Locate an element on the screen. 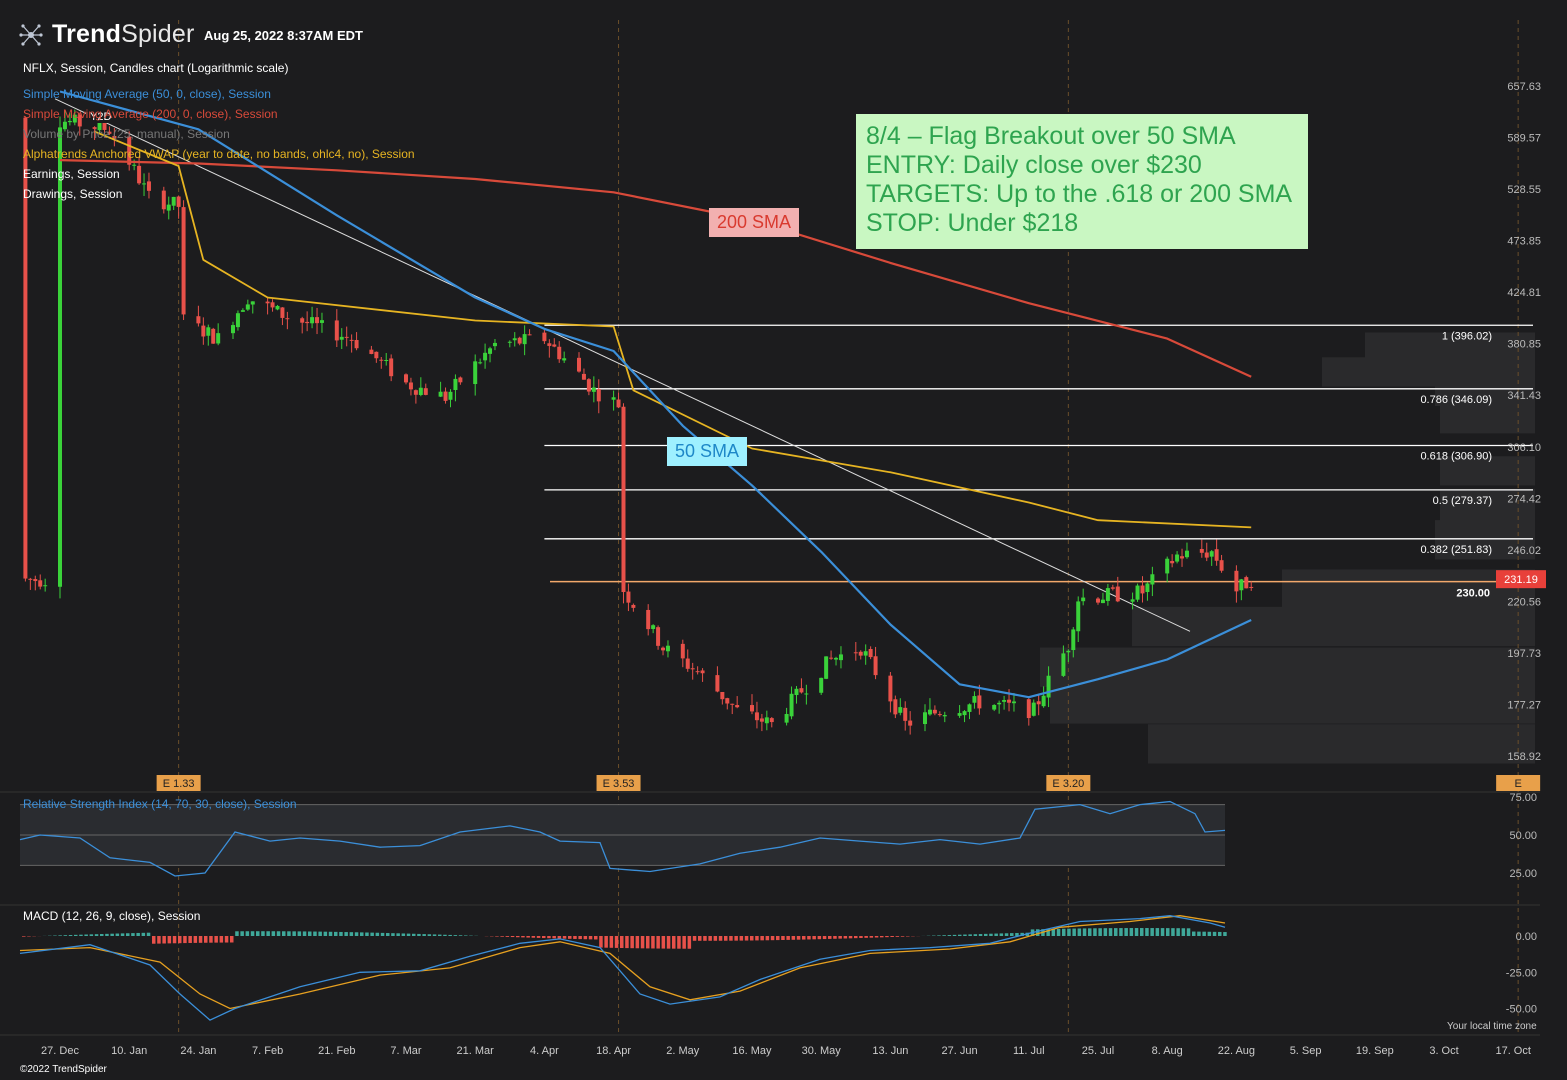 This screenshot has width=1567, height=1080. date-axis-label: 25. Jul is located at coordinates (1098, 1051).